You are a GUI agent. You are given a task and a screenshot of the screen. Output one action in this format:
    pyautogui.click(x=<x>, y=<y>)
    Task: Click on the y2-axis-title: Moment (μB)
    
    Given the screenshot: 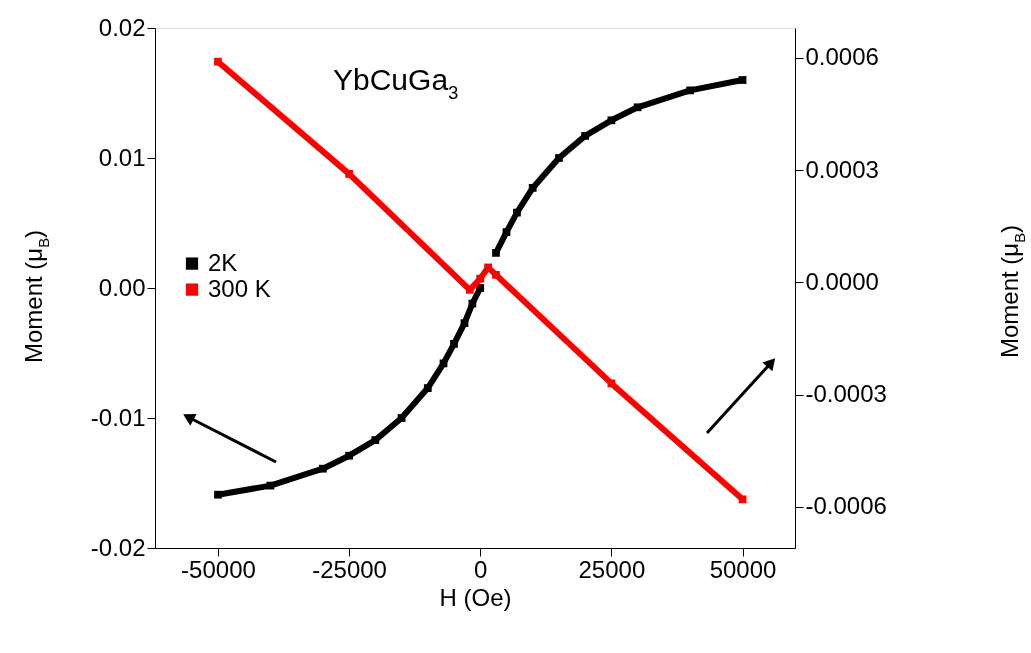 What is the action you would take?
    pyautogui.click(x=1012, y=291)
    